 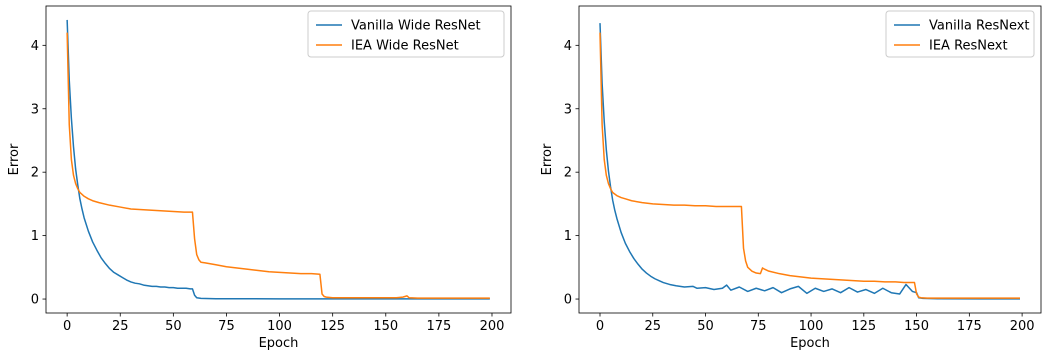 What do you see at coordinates (979, 26) in the screenshot?
I see `legend-label: Vanilla ResNext` at bounding box center [979, 26].